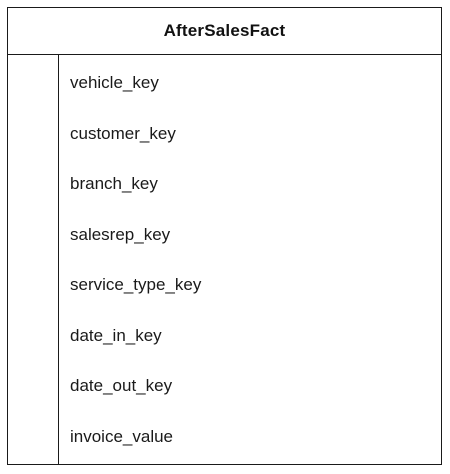 The height and width of the screenshot is (474, 450). I want to click on key-column, so click(33, 259).